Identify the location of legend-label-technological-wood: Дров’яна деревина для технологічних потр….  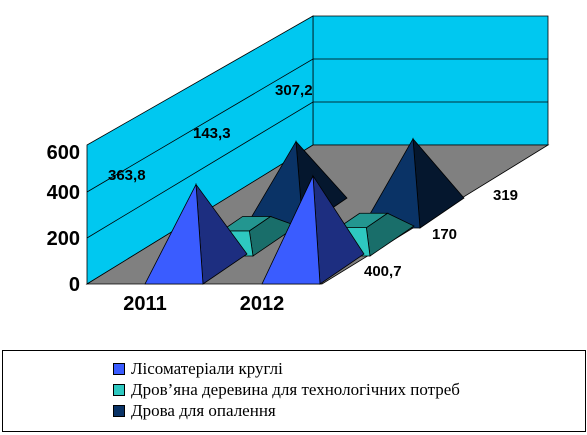
(295, 389).